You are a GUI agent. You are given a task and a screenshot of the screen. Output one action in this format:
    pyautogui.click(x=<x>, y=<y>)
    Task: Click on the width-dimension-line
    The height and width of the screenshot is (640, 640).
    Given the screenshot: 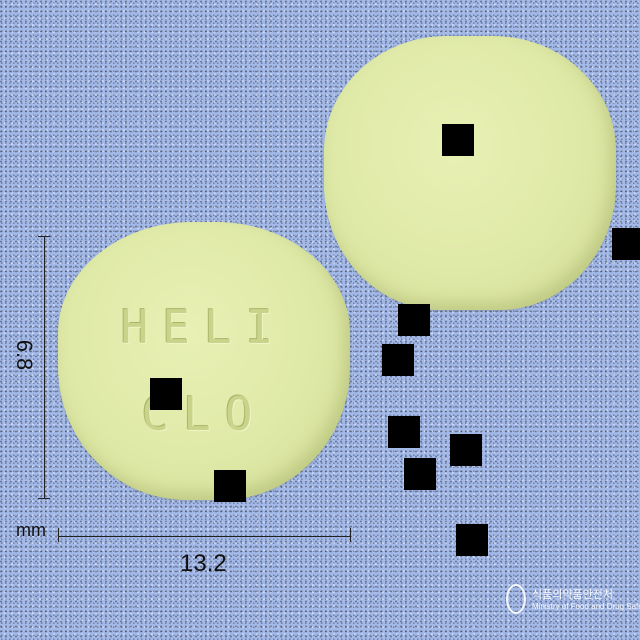 What is the action you would take?
    pyautogui.click(x=204, y=536)
    